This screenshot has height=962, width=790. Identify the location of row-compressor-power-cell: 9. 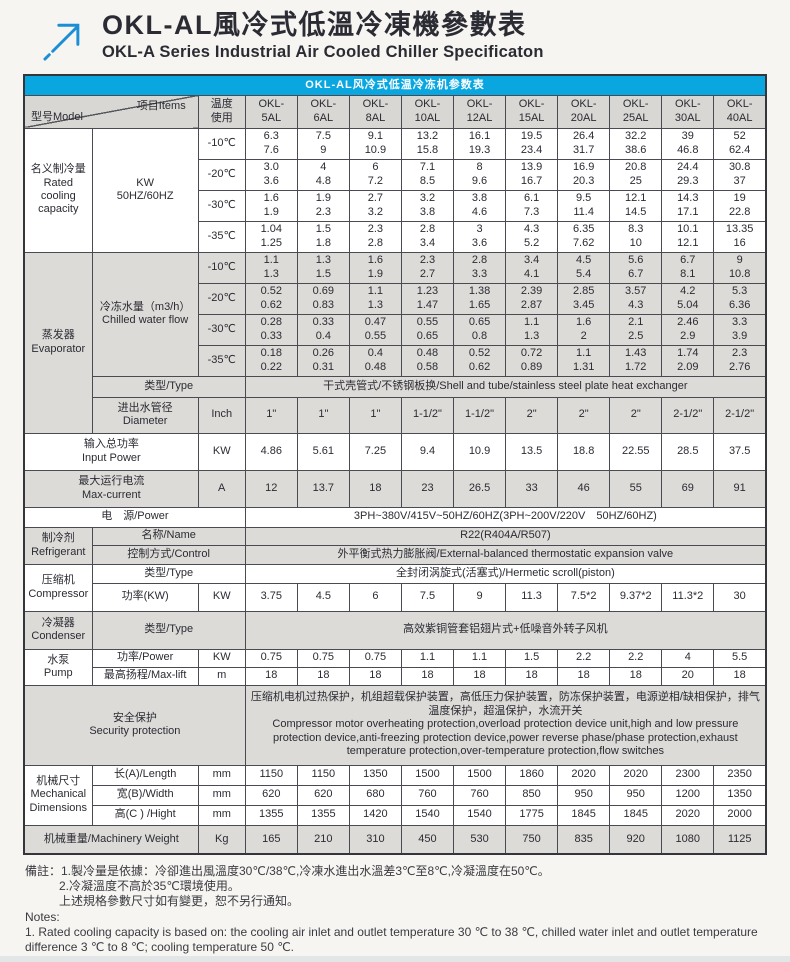
(479, 597).